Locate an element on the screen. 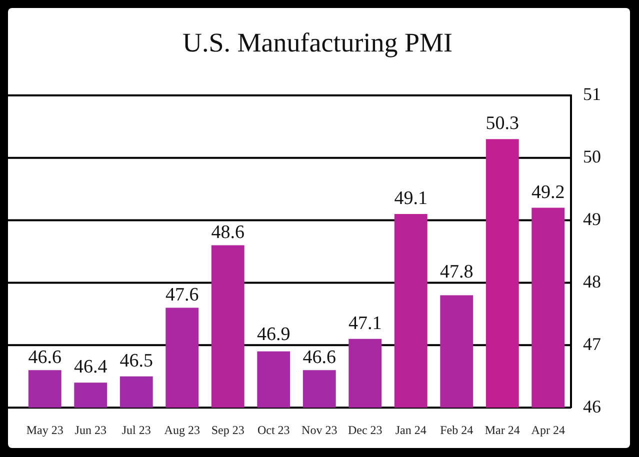 This screenshot has width=639, height=457. x-tick-label: Mar 24 is located at coordinates (502, 429).